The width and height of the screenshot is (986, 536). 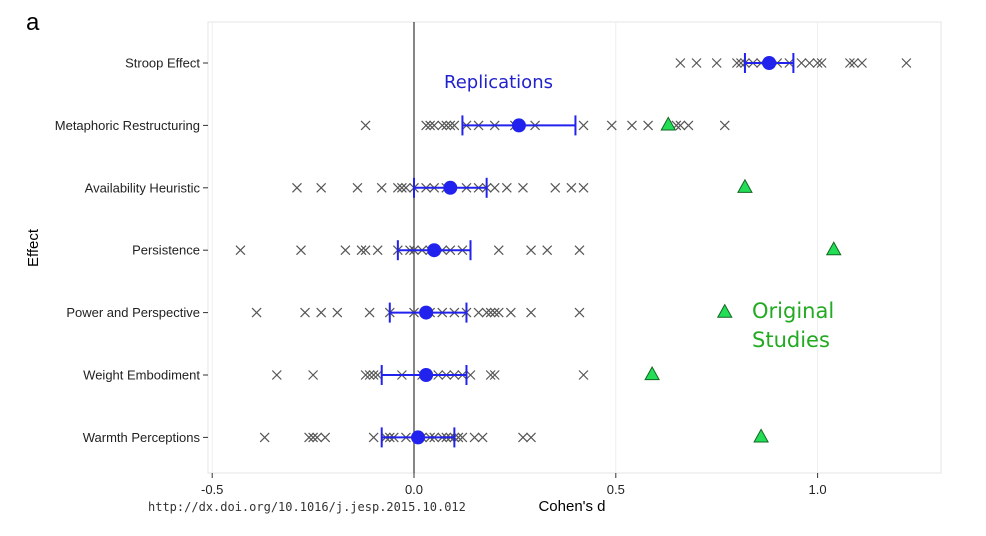 What do you see at coordinates (616, 489) in the screenshot?
I see `x-tick-label: 0.5` at bounding box center [616, 489].